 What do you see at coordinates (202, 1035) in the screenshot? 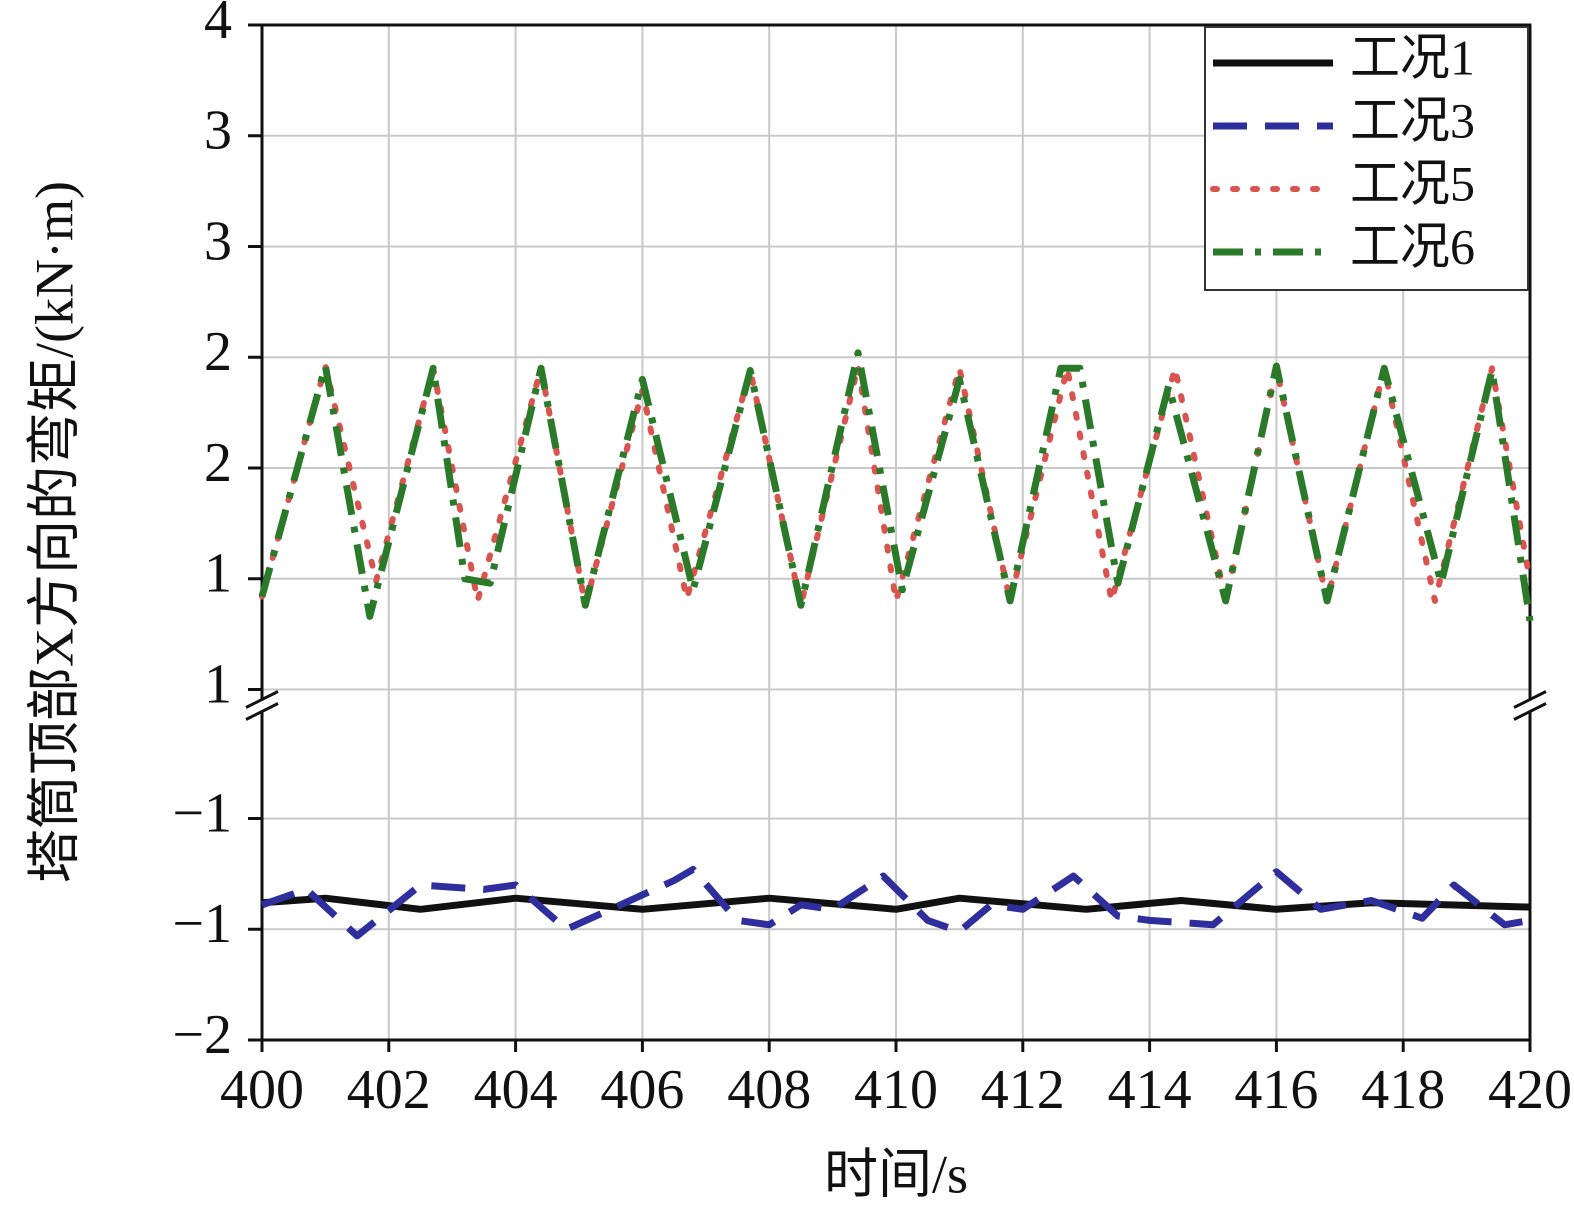
I see `y-tick-label: −2` at bounding box center [202, 1035].